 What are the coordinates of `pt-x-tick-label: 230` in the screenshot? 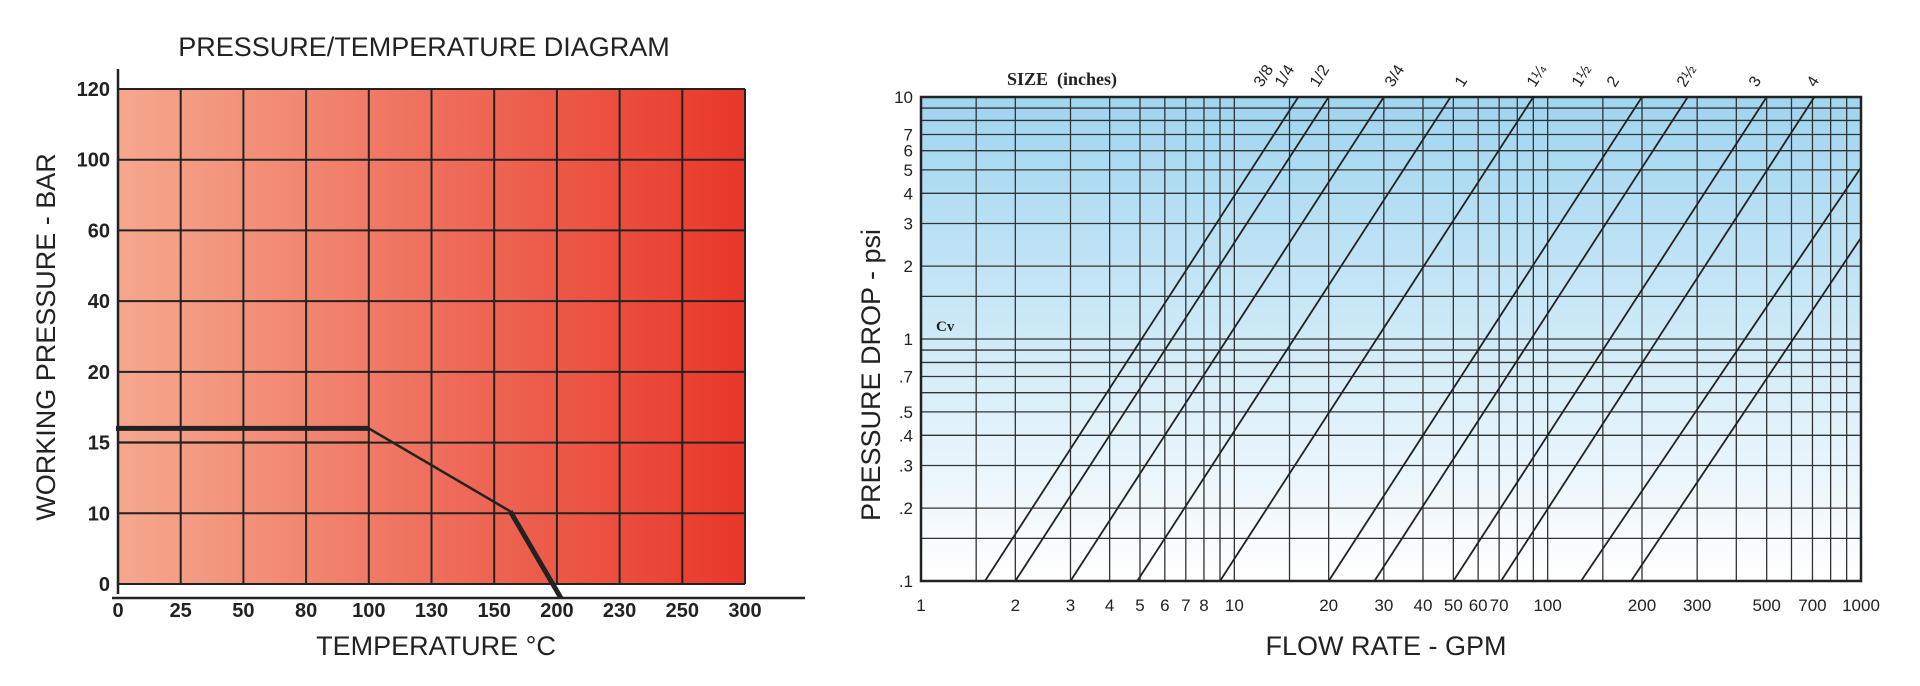 It's located at (619, 611).